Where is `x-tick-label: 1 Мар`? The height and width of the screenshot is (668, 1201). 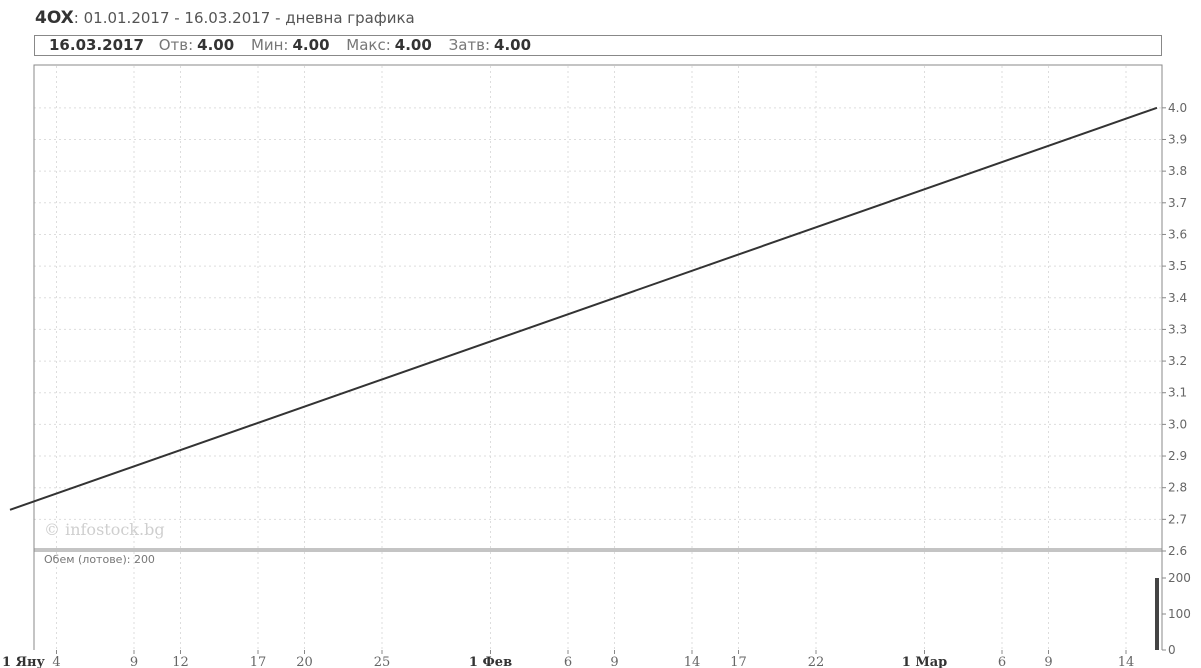
x-tick-label: 1 Мар is located at coordinates (924, 661).